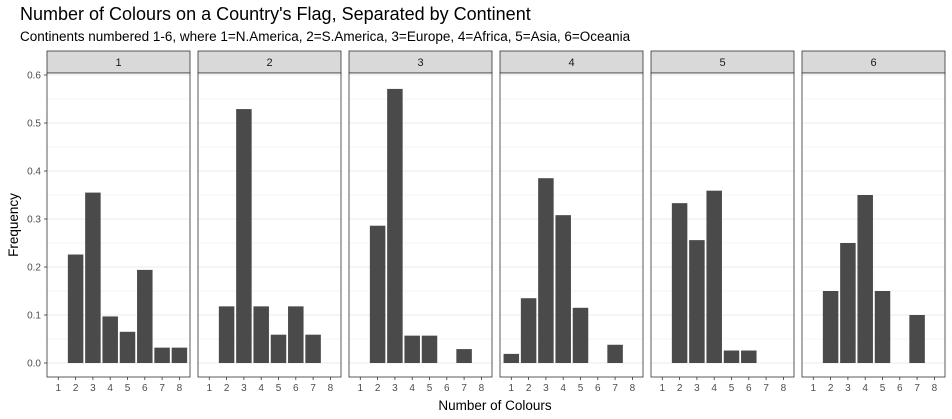 This screenshot has width=952, height=419. I want to click on y-tick-label: 0.0, so click(34, 364).